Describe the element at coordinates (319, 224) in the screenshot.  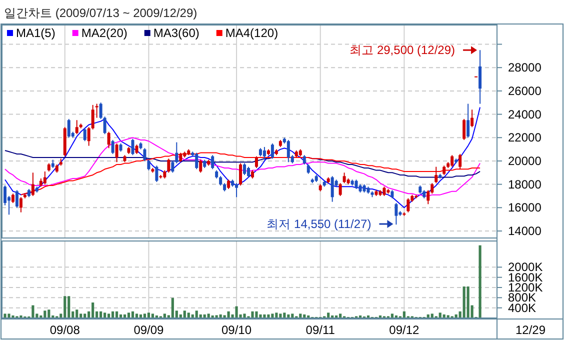
I see `annotation: 최저 14,550 (11/27)` at that location.